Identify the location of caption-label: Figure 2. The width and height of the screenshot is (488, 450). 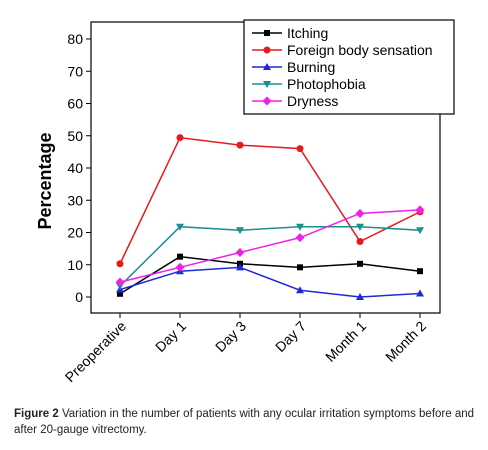
(36, 414).